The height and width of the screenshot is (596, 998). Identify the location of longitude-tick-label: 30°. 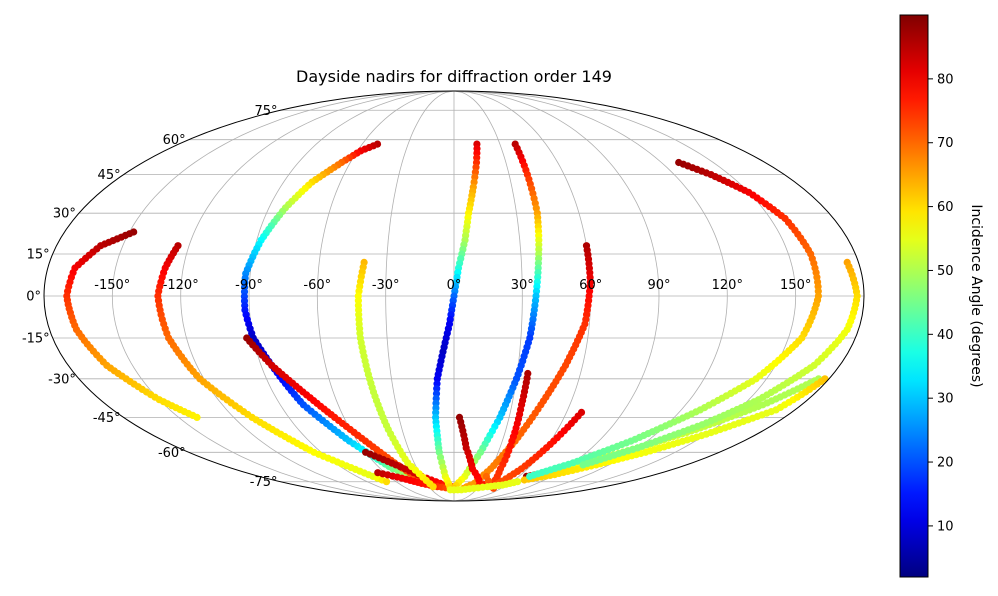
(522, 285).